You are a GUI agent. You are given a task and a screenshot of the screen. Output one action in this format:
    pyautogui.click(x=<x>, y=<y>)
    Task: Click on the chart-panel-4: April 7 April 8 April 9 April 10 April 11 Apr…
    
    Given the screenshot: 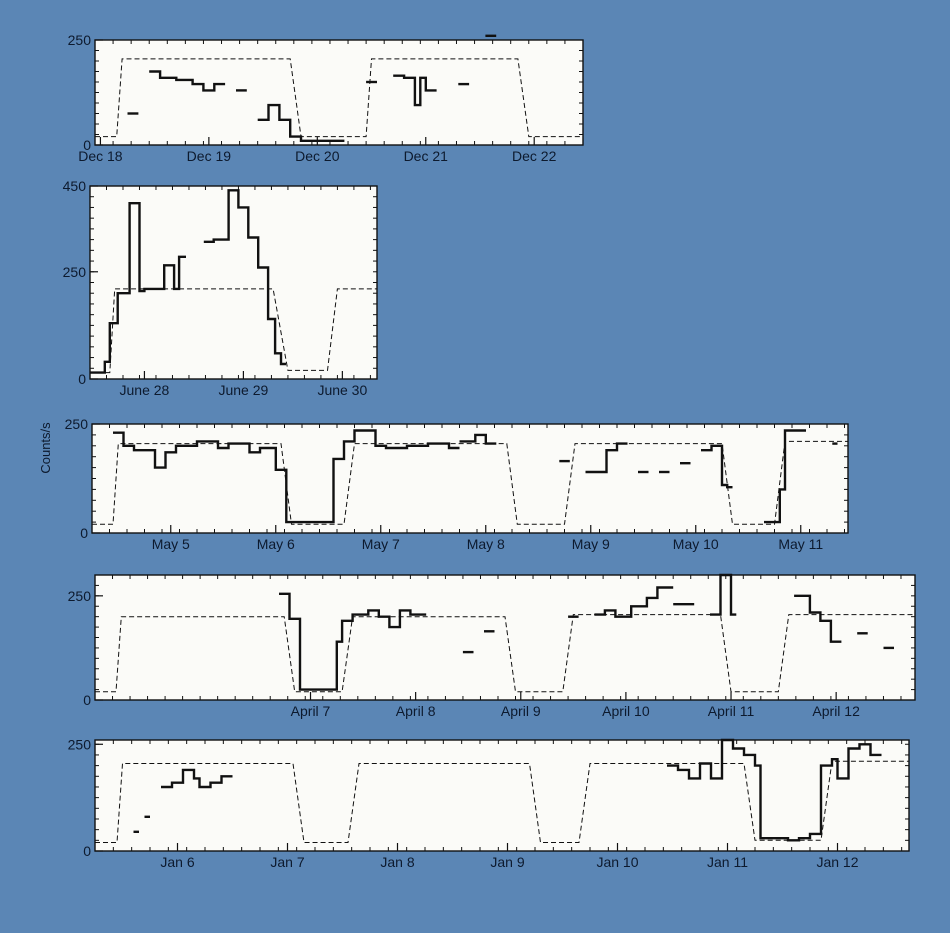 What is the action you would take?
    pyautogui.click(x=492, y=646)
    